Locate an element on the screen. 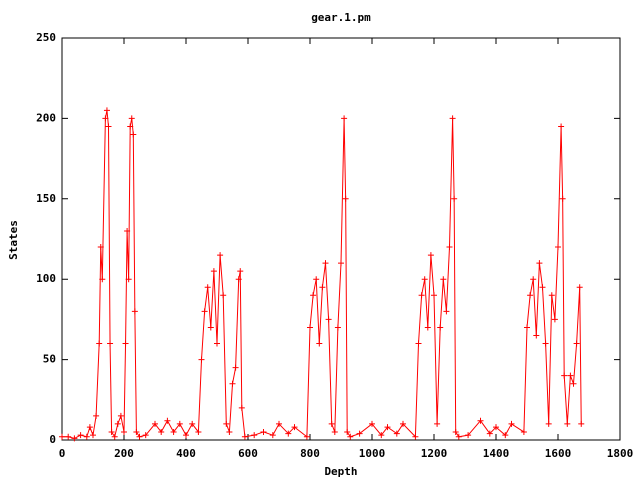 The height and width of the screenshot is (480, 640). y-axis-label: States is located at coordinates (13, 240).